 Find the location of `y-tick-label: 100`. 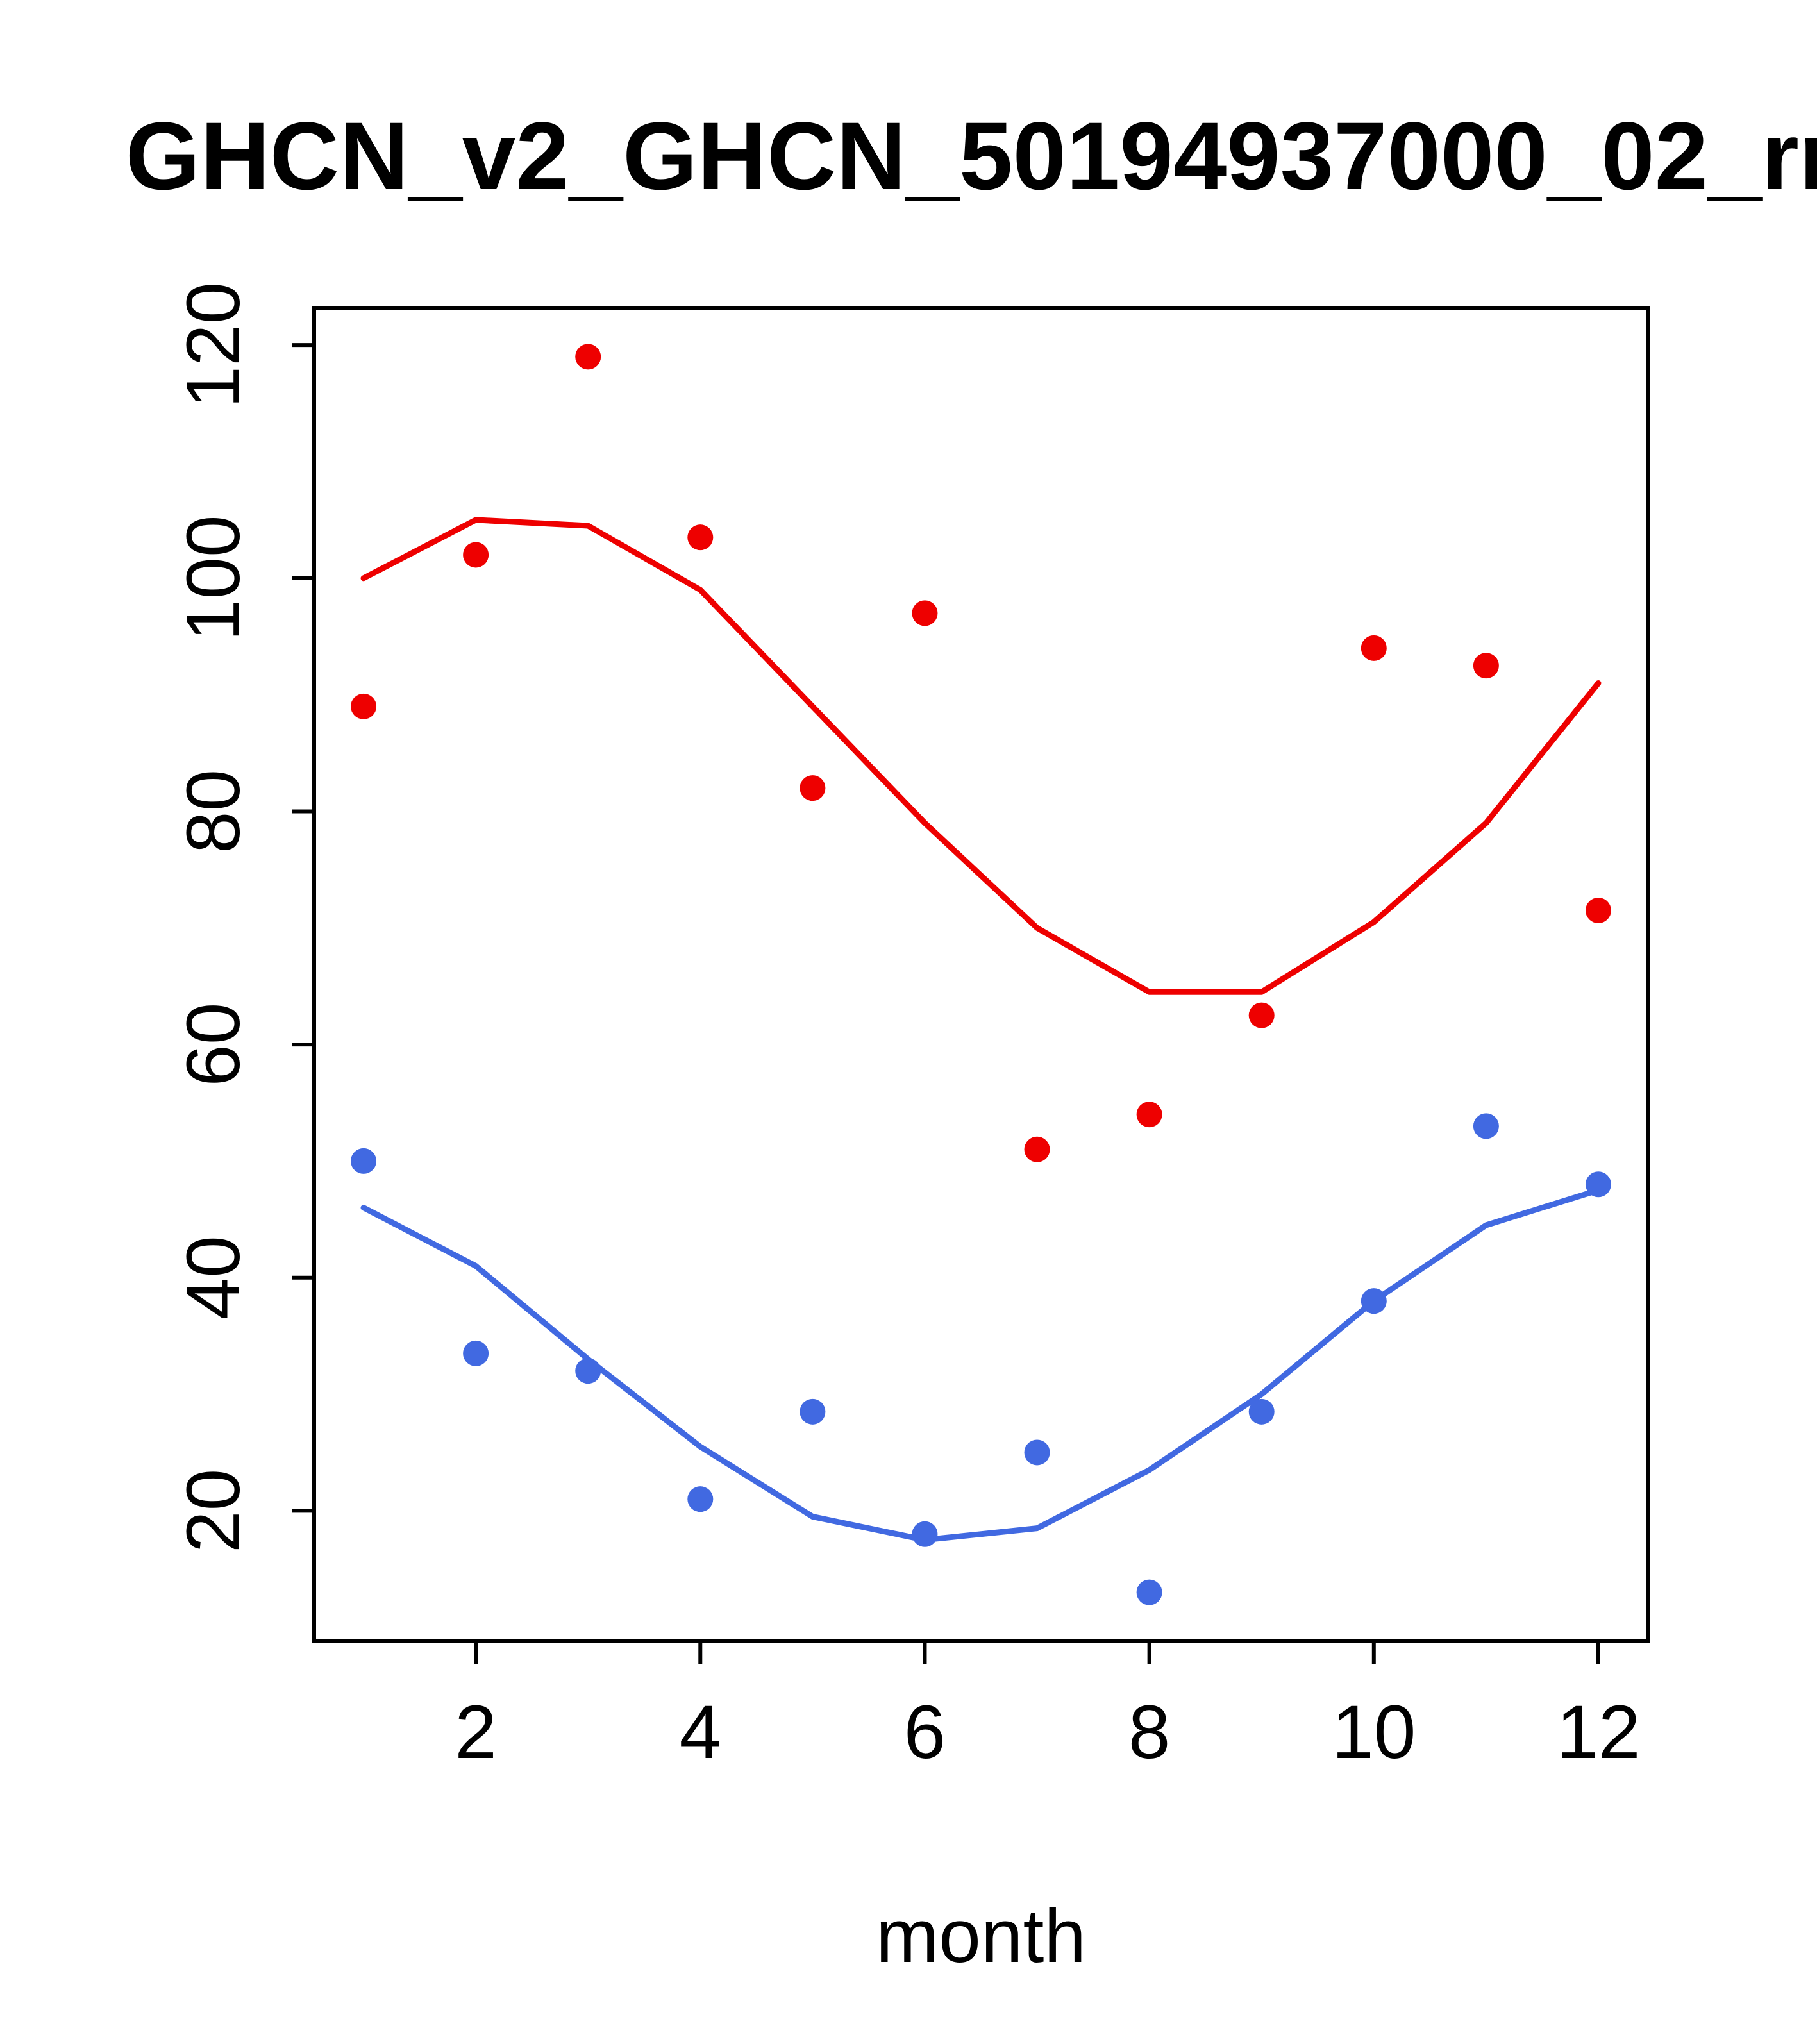

y-tick-label: 100 is located at coordinates (213, 578).